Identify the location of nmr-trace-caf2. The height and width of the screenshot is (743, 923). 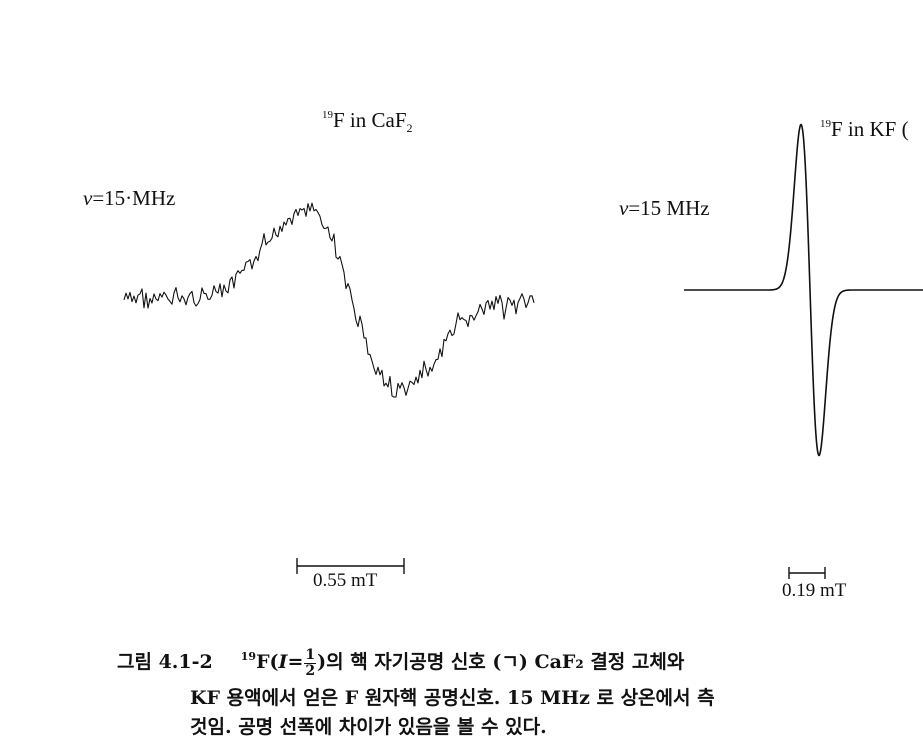
(329, 300).